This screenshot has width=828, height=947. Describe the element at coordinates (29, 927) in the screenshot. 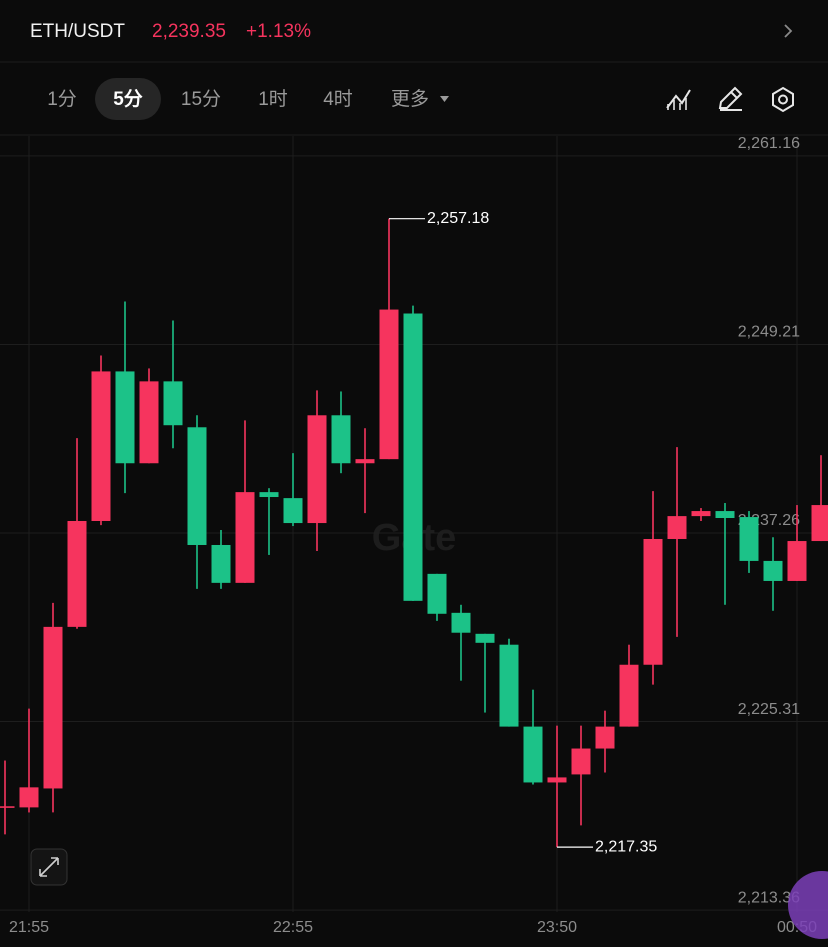

I see `x-tick-label: 21:55` at that location.